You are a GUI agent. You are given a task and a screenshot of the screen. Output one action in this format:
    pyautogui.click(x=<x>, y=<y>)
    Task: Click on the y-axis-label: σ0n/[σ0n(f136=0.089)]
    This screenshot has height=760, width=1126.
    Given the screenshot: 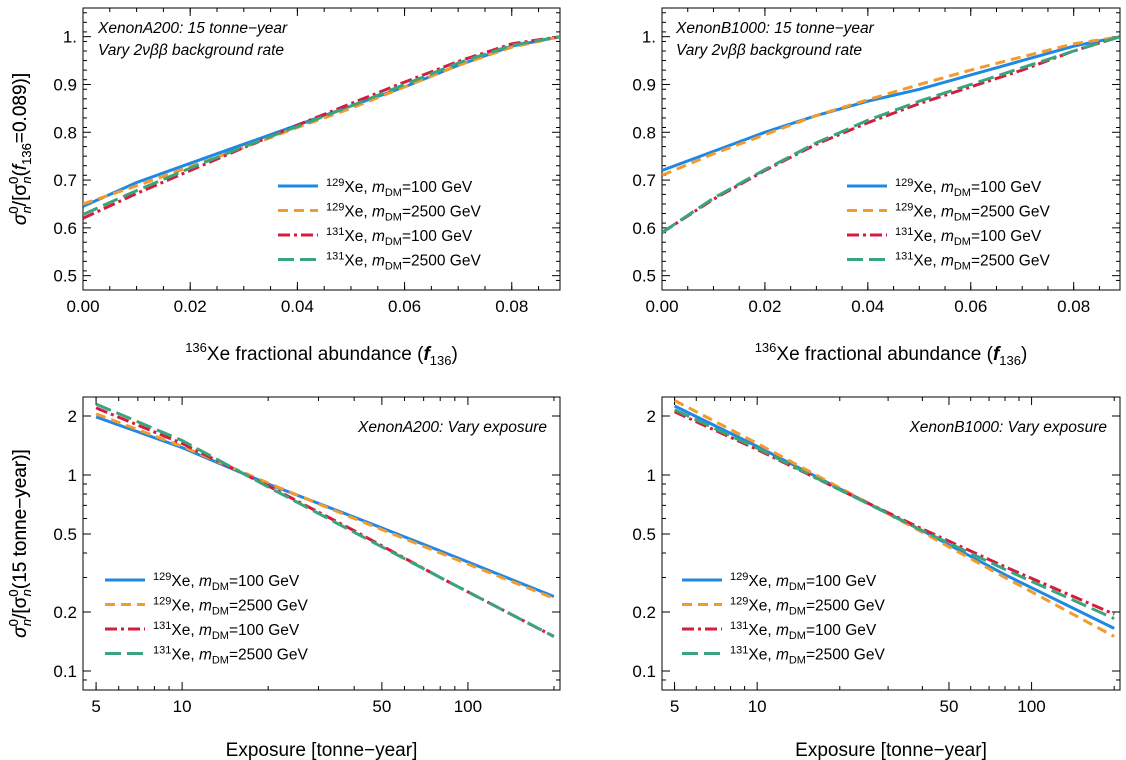 What is the action you would take?
    pyautogui.click(x=20, y=149)
    